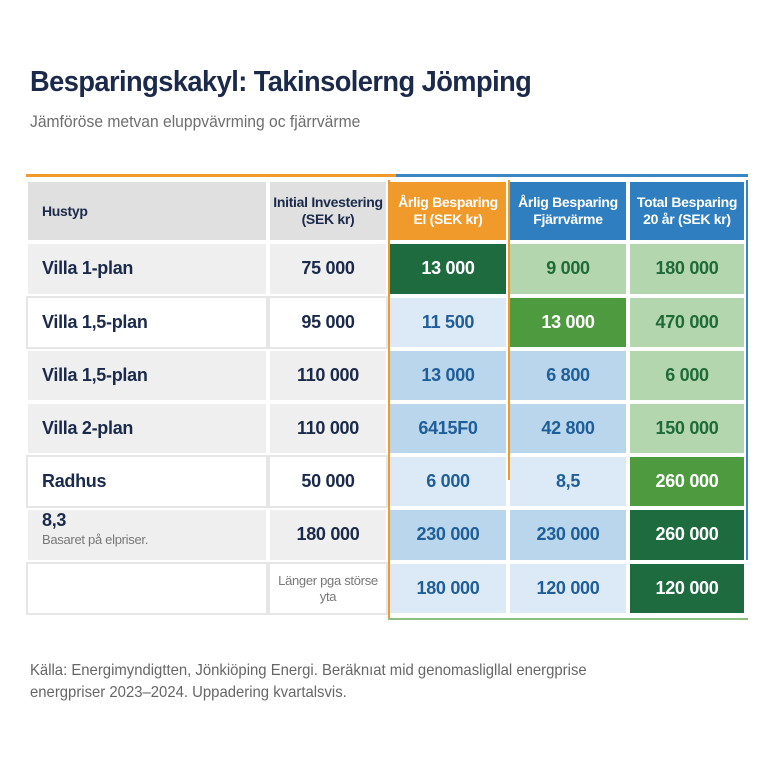  I want to click on cell-hustyp: Villa 1-plan, so click(147, 269).